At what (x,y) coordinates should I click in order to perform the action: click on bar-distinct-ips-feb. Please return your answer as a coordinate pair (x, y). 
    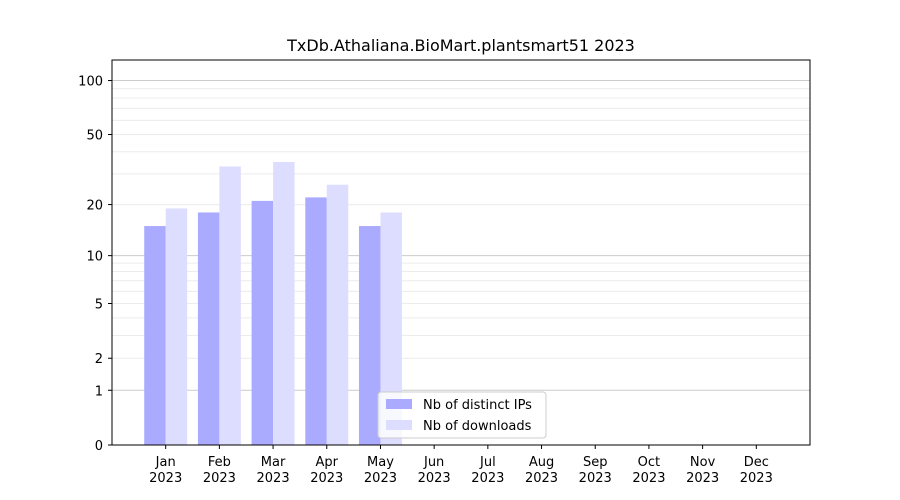
    Looking at the image, I should click on (208, 328).